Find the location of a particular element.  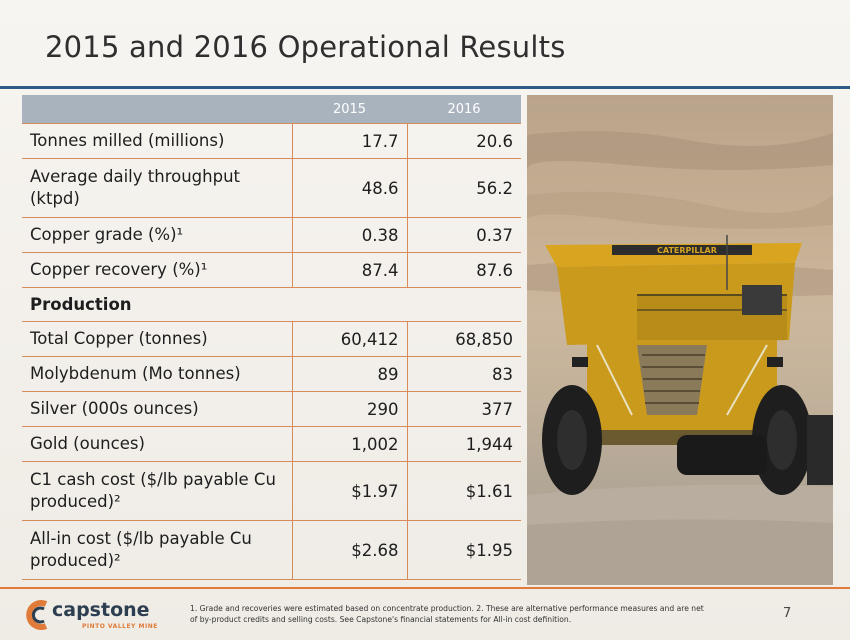

slide-title: 2015 and 2016 Operational Results is located at coordinates (305, 47).